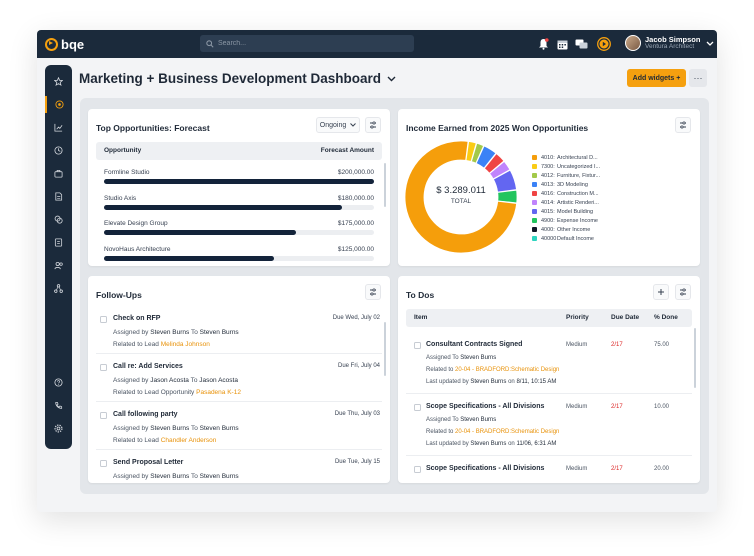 This screenshot has width=754, height=556. Describe the element at coordinates (566, 211) in the screenshot. I see `legend-item: 4015: Model Building` at that location.